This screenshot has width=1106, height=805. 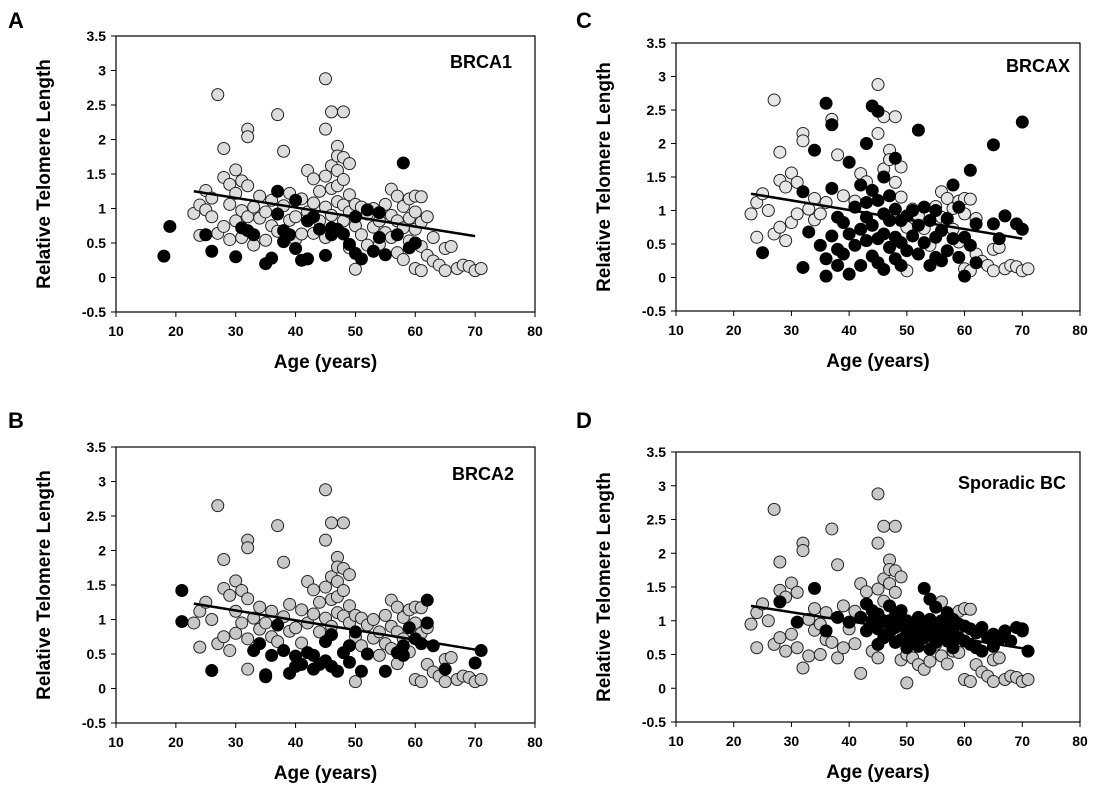 What do you see at coordinates (657, 43) in the screenshot?
I see `panel-c-y-tick-label: 3.5` at bounding box center [657, 43].